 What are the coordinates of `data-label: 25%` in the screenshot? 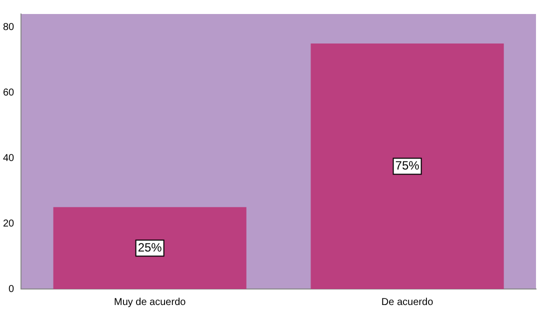 It's located at (150, 247).